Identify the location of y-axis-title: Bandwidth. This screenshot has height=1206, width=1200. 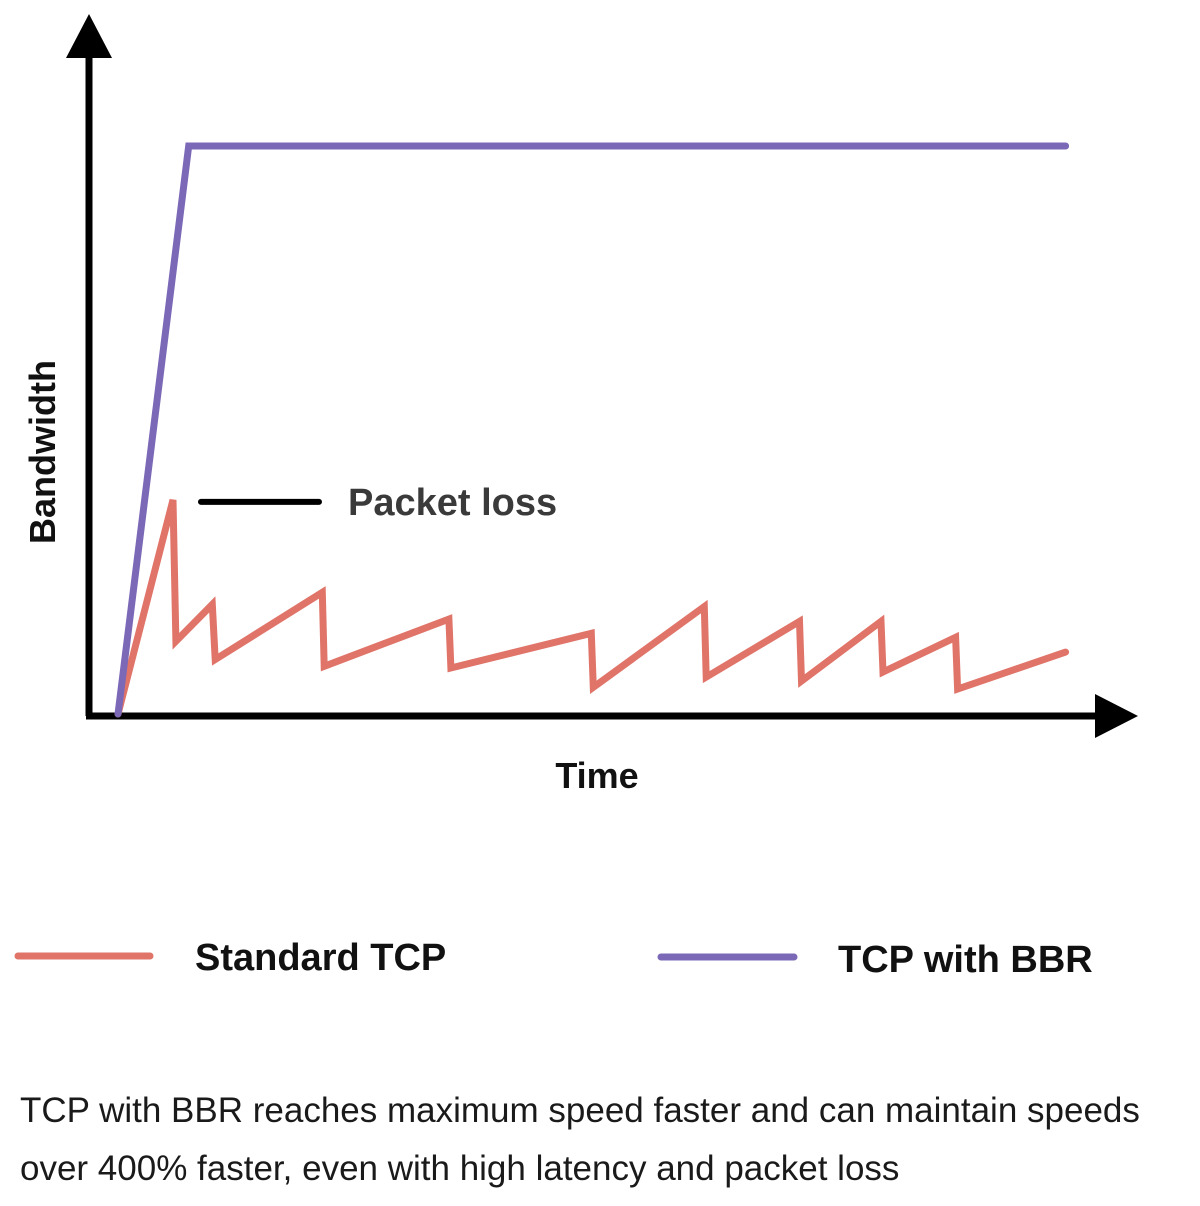
(42, 452).